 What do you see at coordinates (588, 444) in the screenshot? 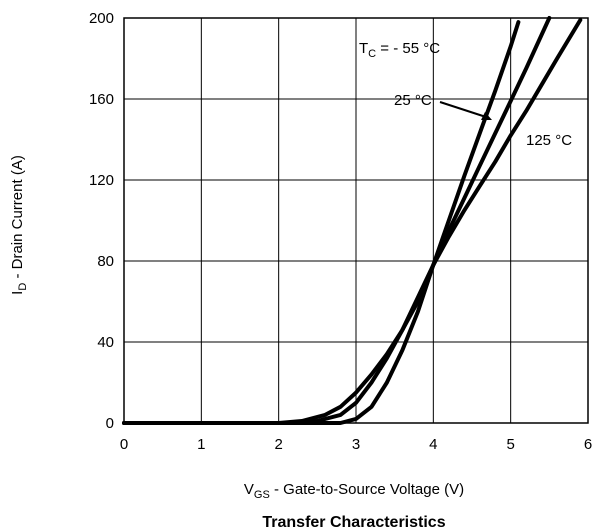
I see `x-tick-label: 6` at bounding box center [588, 444].